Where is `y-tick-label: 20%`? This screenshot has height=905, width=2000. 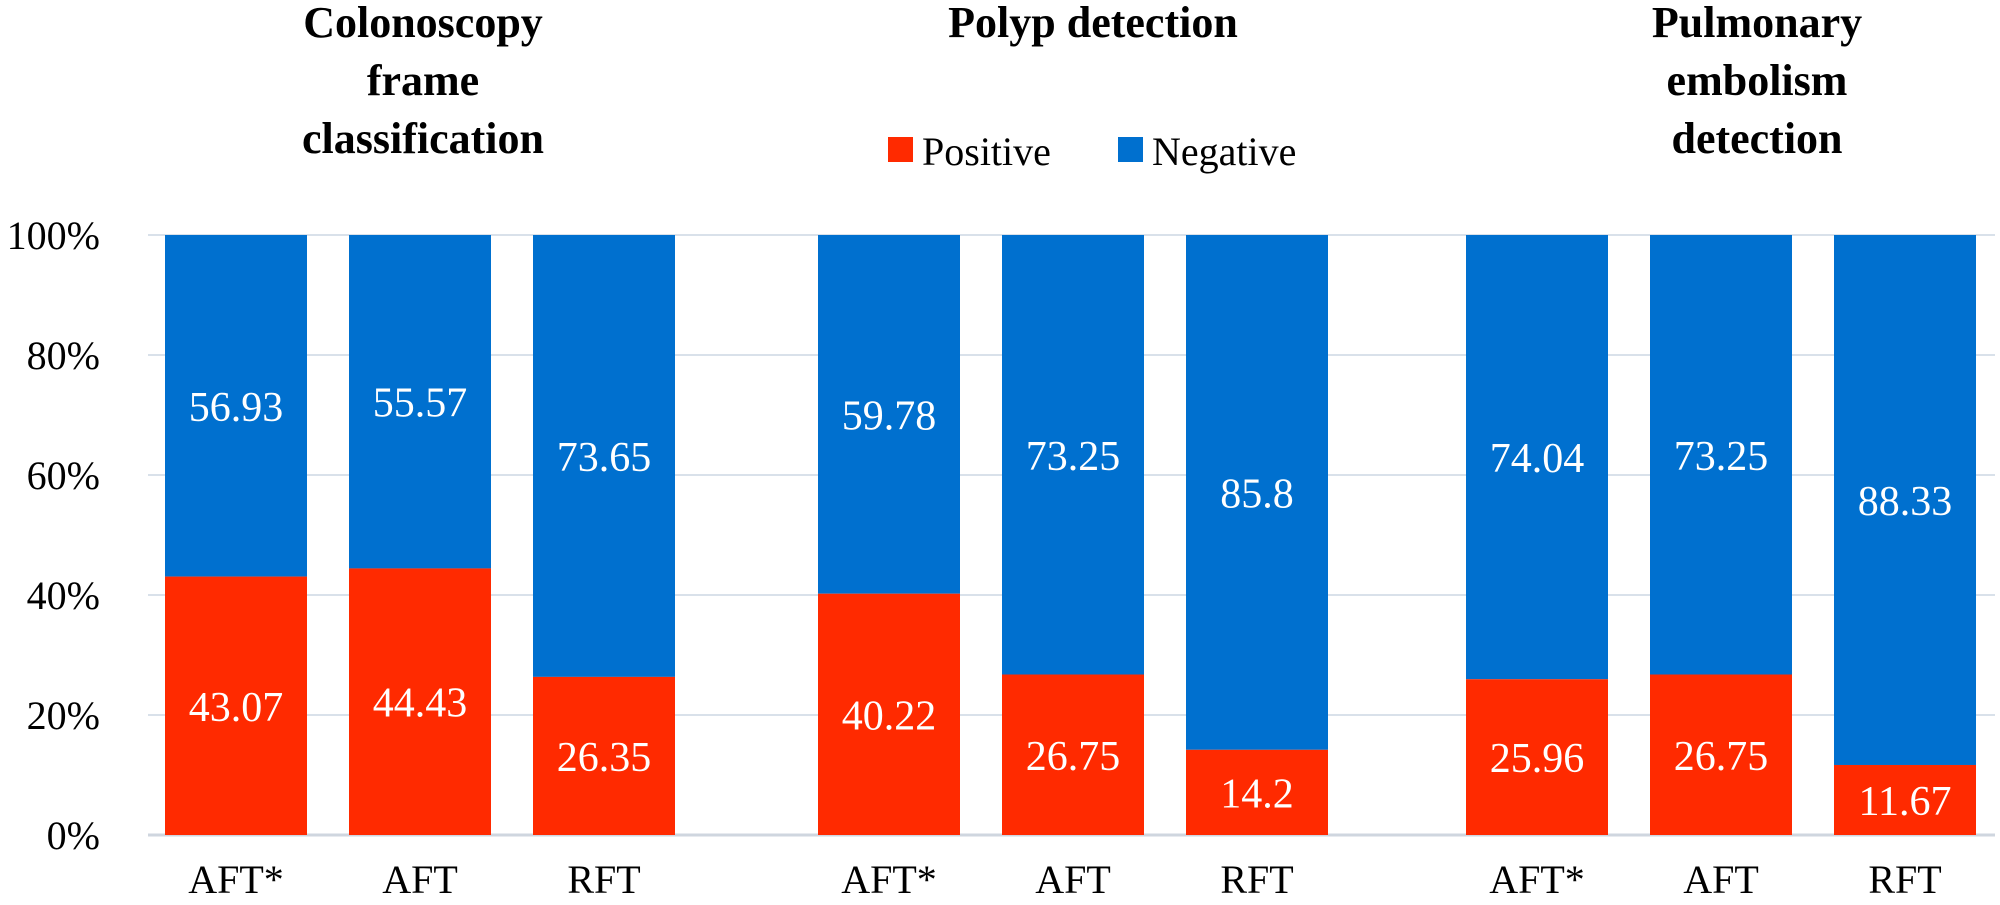 y-tick-label: 20% is located at coordinates (63, 715).